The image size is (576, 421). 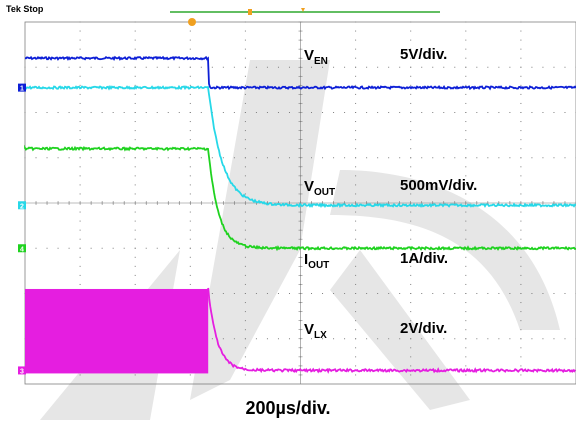 I want to click on channel-marker-iout-number: 4, so click(x=22, y=249).